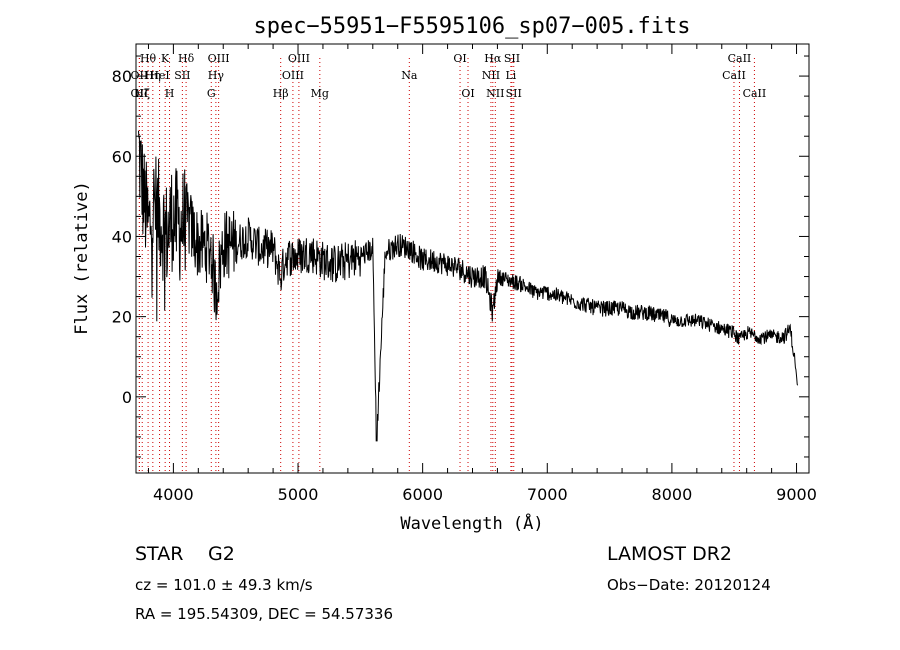 The image size is (900, 650). I want to click on x-tick-label-7000: 7000, so click(547, 494).